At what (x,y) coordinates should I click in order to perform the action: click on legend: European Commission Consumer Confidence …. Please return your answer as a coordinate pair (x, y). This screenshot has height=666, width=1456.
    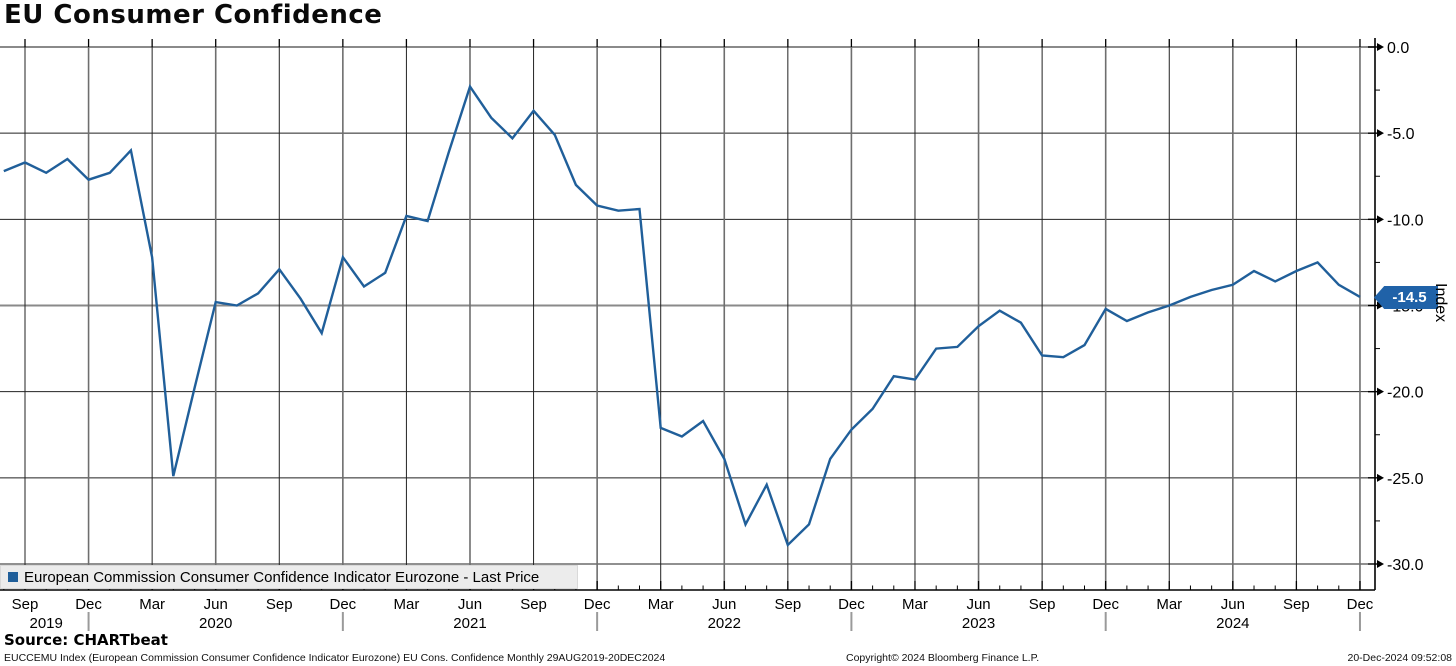
    Looking at the image, I should click on (289, 577).